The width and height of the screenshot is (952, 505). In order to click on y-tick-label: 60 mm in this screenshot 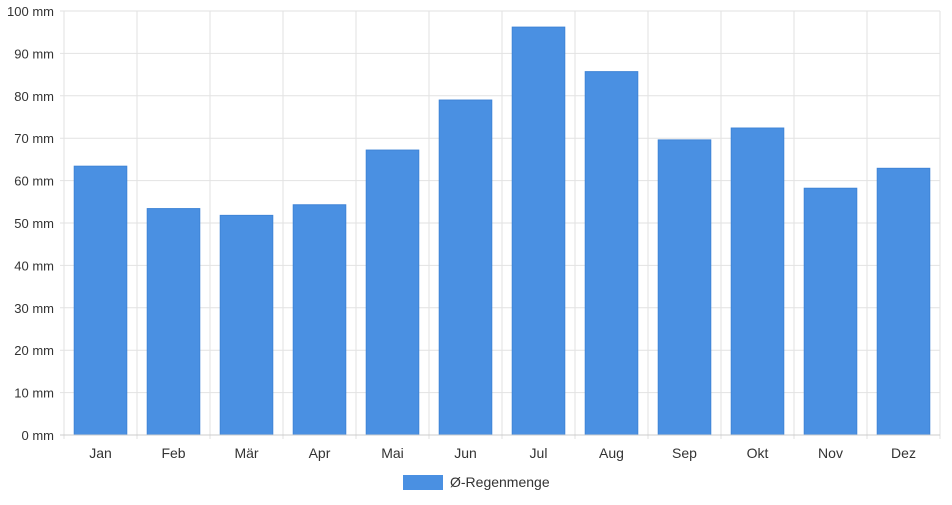, I will do `click(34, 181)`.